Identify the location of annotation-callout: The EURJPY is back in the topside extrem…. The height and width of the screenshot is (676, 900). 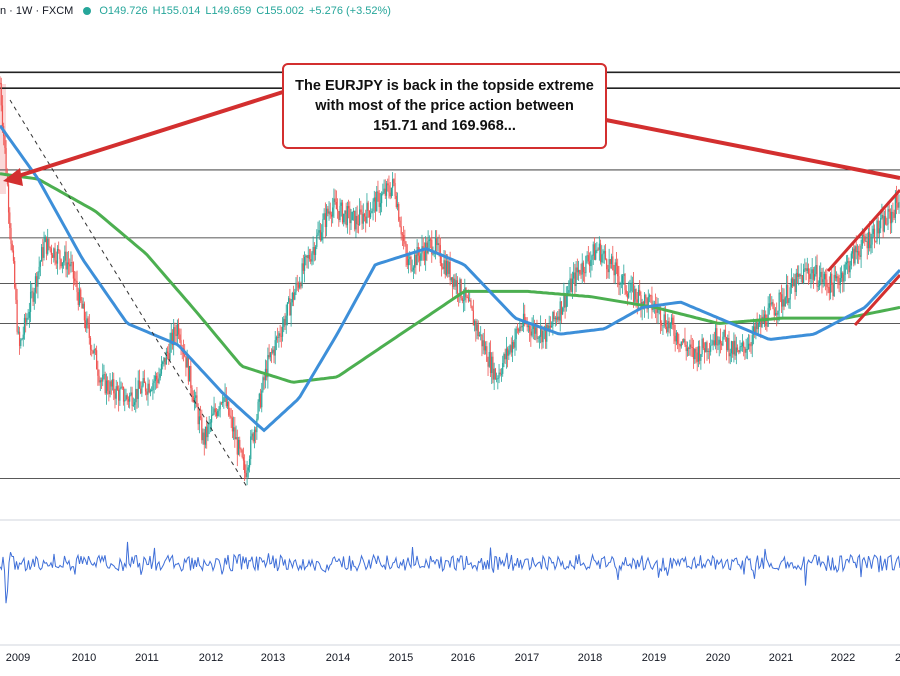
(444, 106).